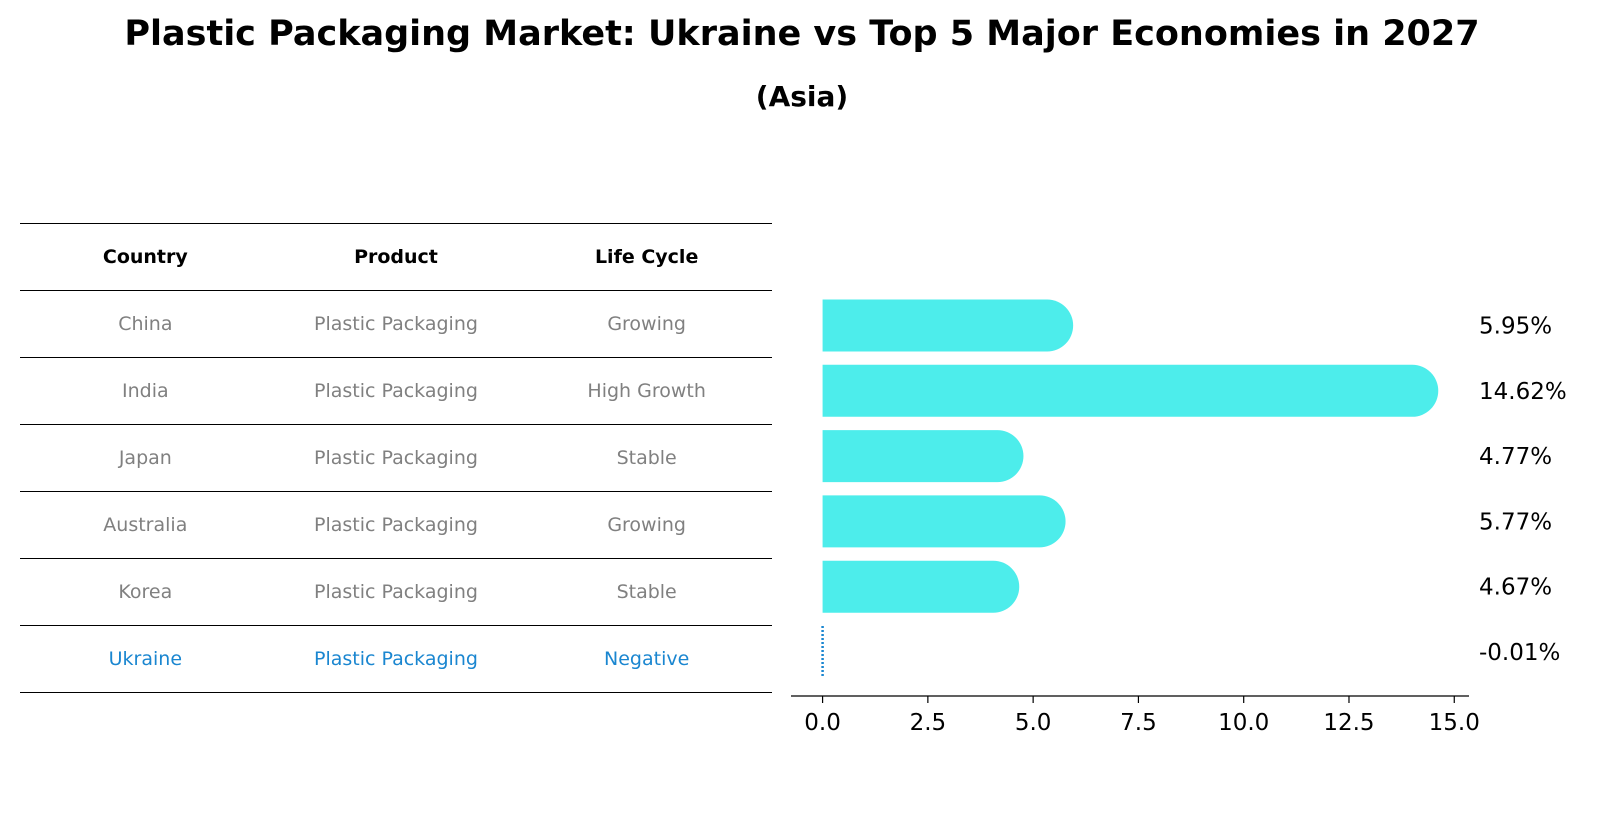  I want to click on chart-subtitle: (Asia), so click(802, 96).